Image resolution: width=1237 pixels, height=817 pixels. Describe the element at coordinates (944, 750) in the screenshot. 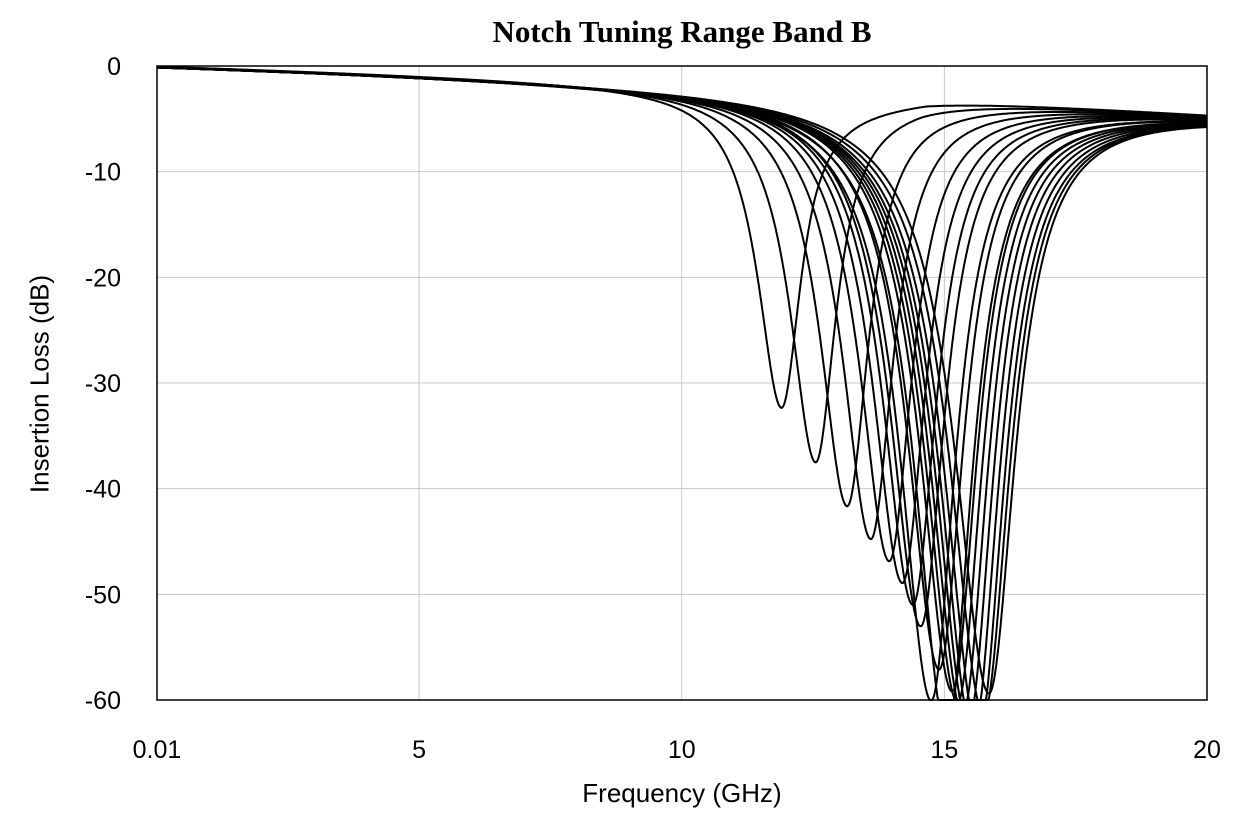

I see `x-tick-label: 15` at that location.